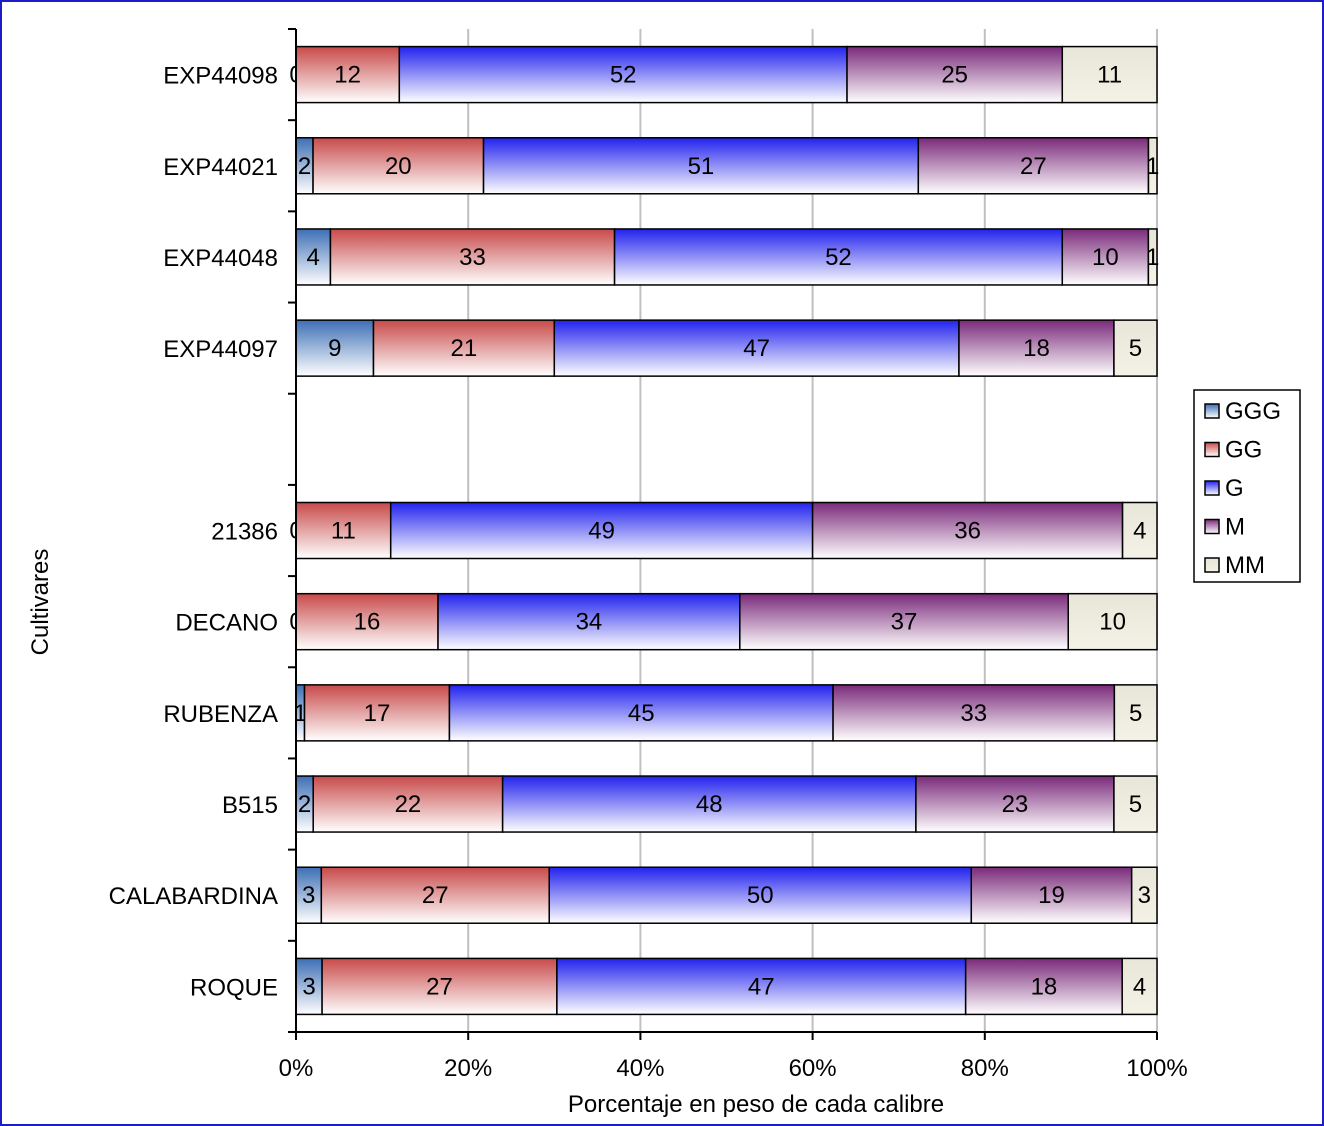  Describe the element at coordinates (220, 258) in the screenshot. I see `category-label: EXP44048` at that location.